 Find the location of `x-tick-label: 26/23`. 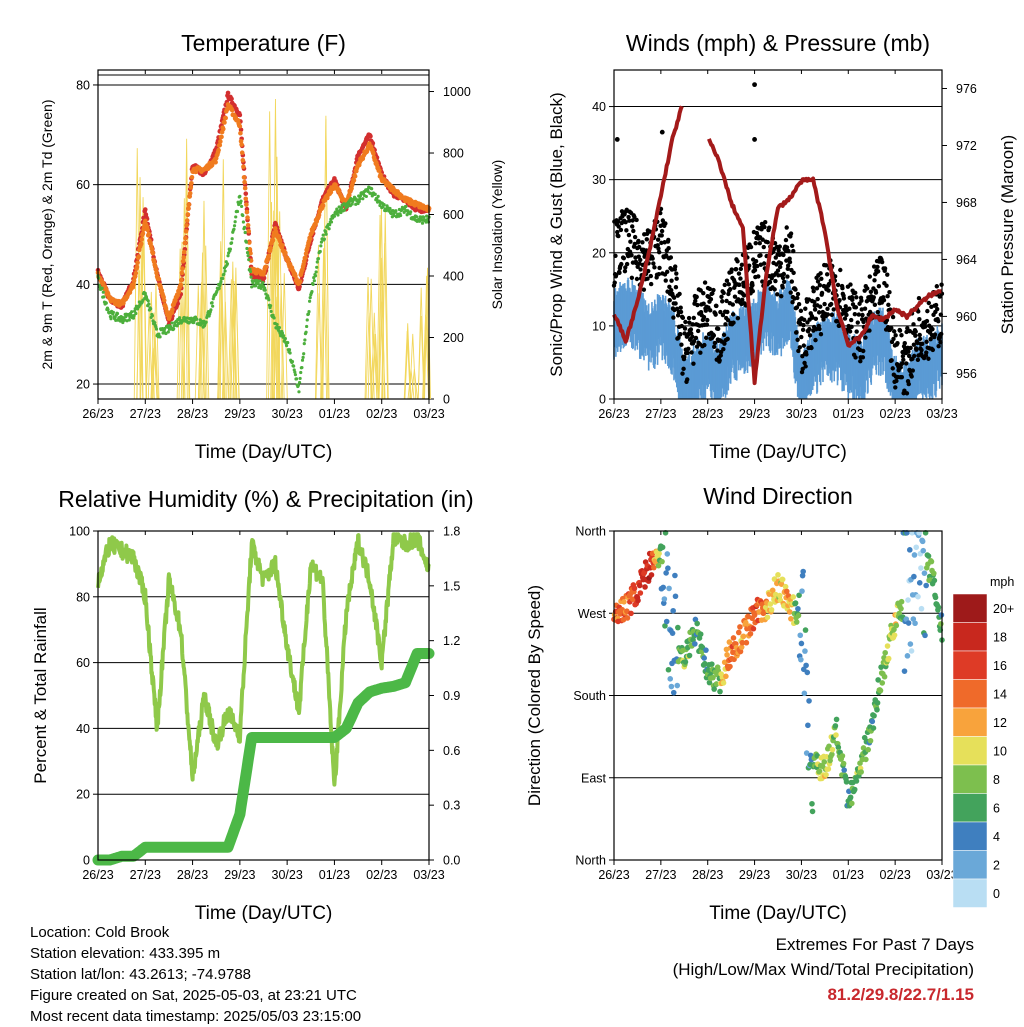

x-tick-label: 26/23 is located at coordinates (97, 875).